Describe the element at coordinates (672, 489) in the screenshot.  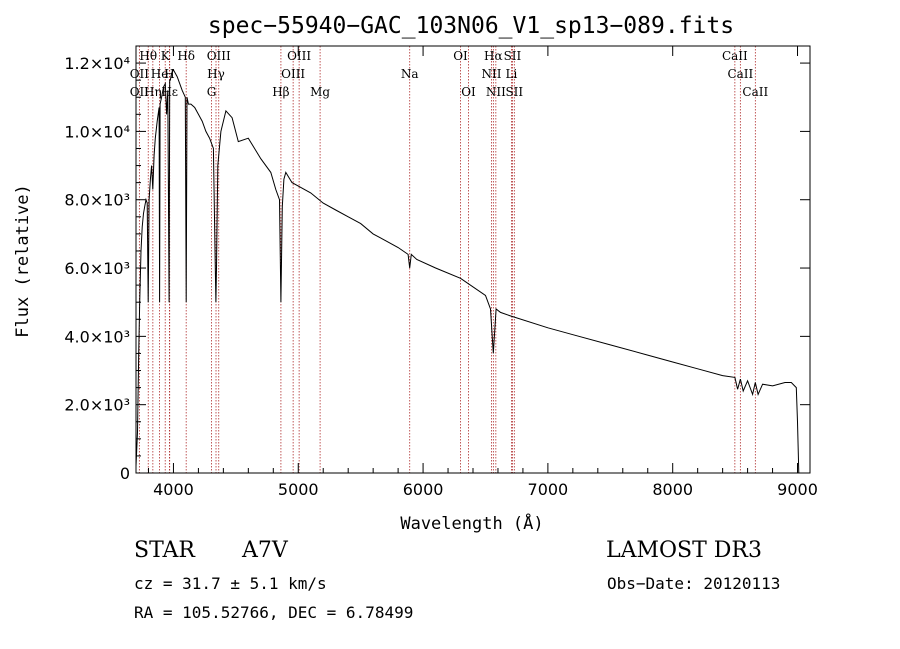
I see `x-tick-label: 8000` at that location.